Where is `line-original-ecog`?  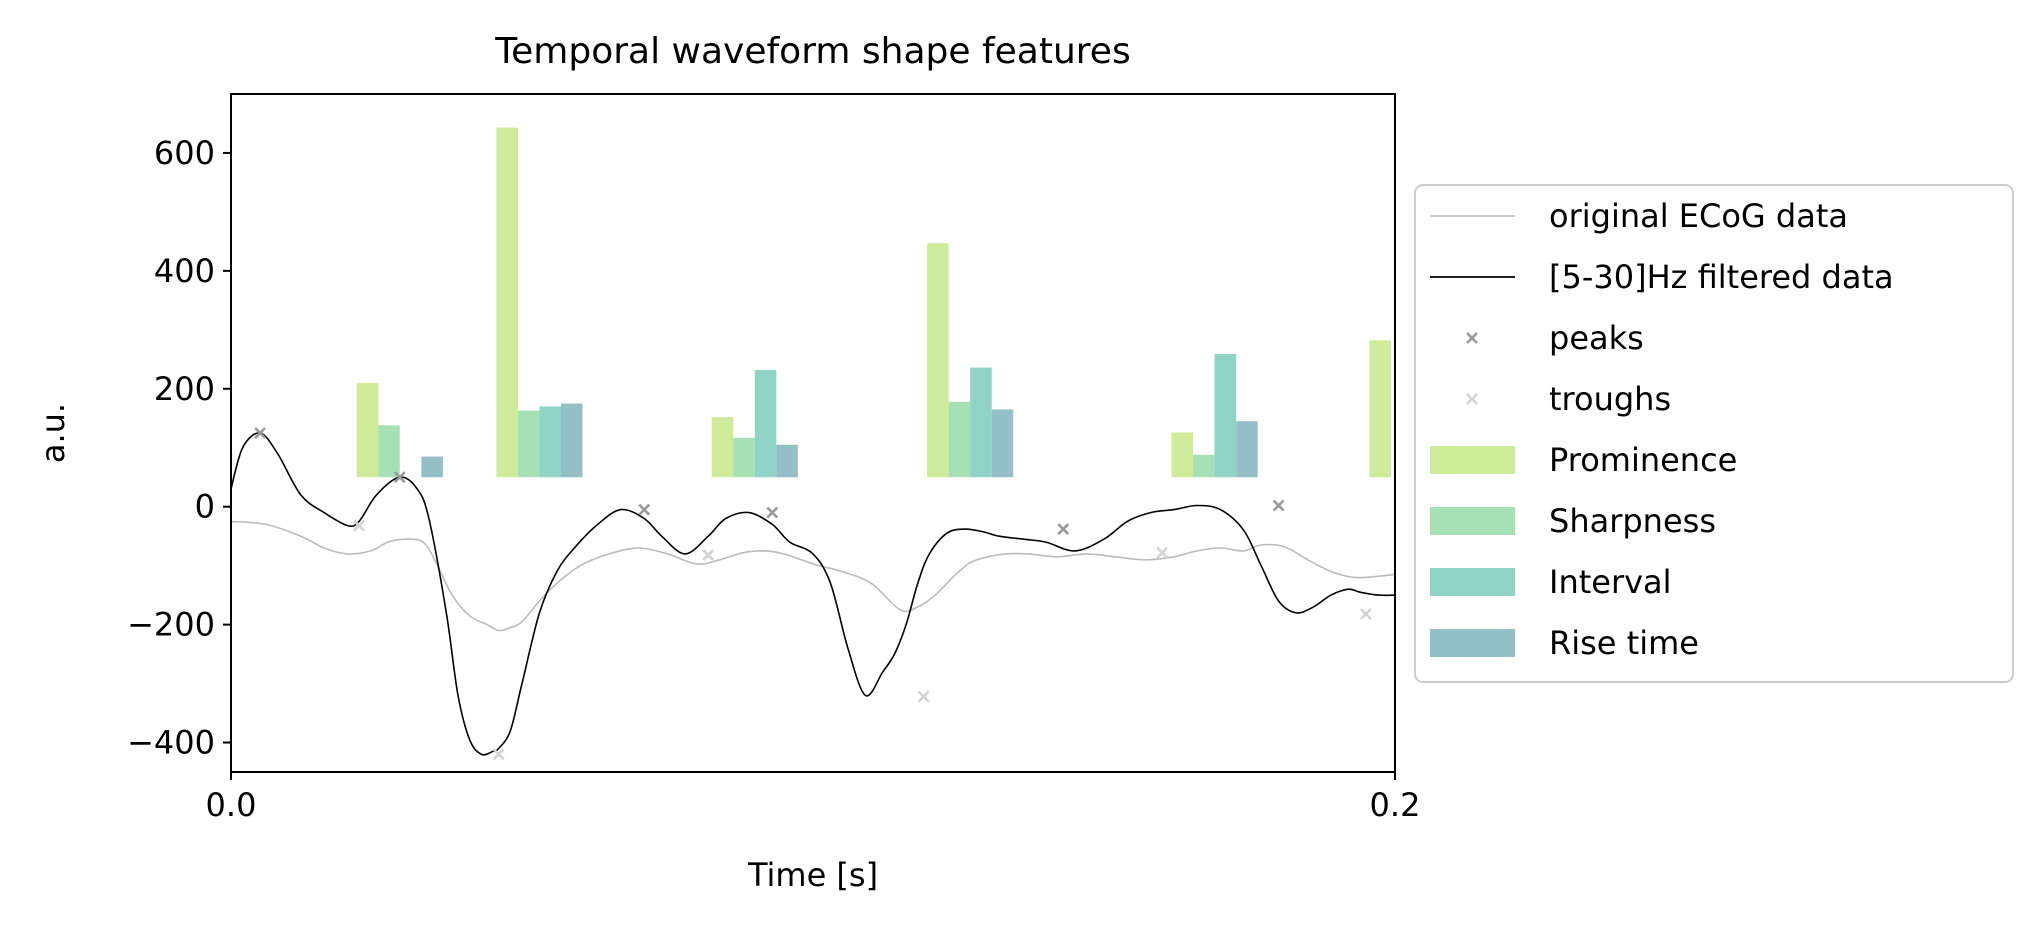 line-original-ecog is located at coordinates (813, 576).